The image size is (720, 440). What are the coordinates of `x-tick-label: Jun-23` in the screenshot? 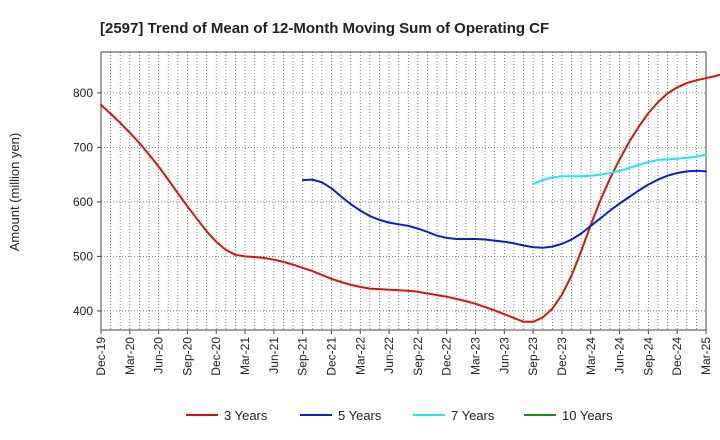 It's located at (504, 355).